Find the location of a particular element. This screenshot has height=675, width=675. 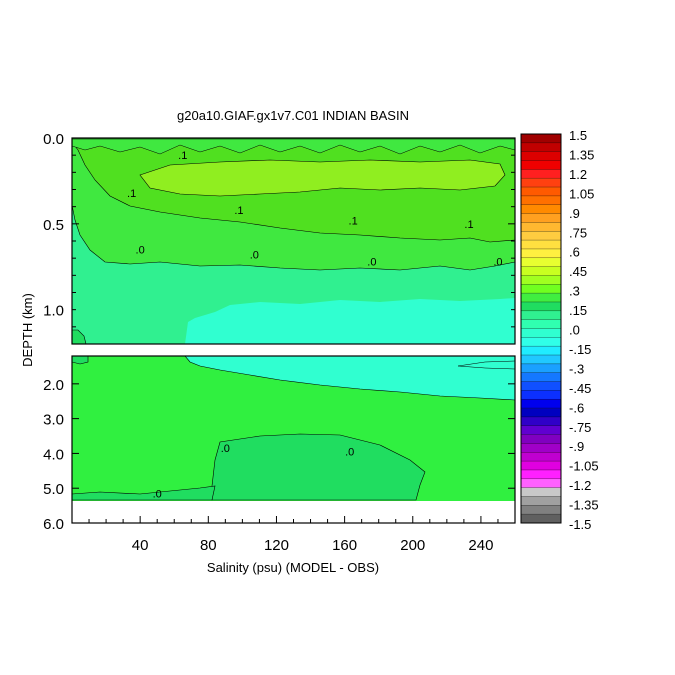

upper-core-region is located at coordinates (322, 178).